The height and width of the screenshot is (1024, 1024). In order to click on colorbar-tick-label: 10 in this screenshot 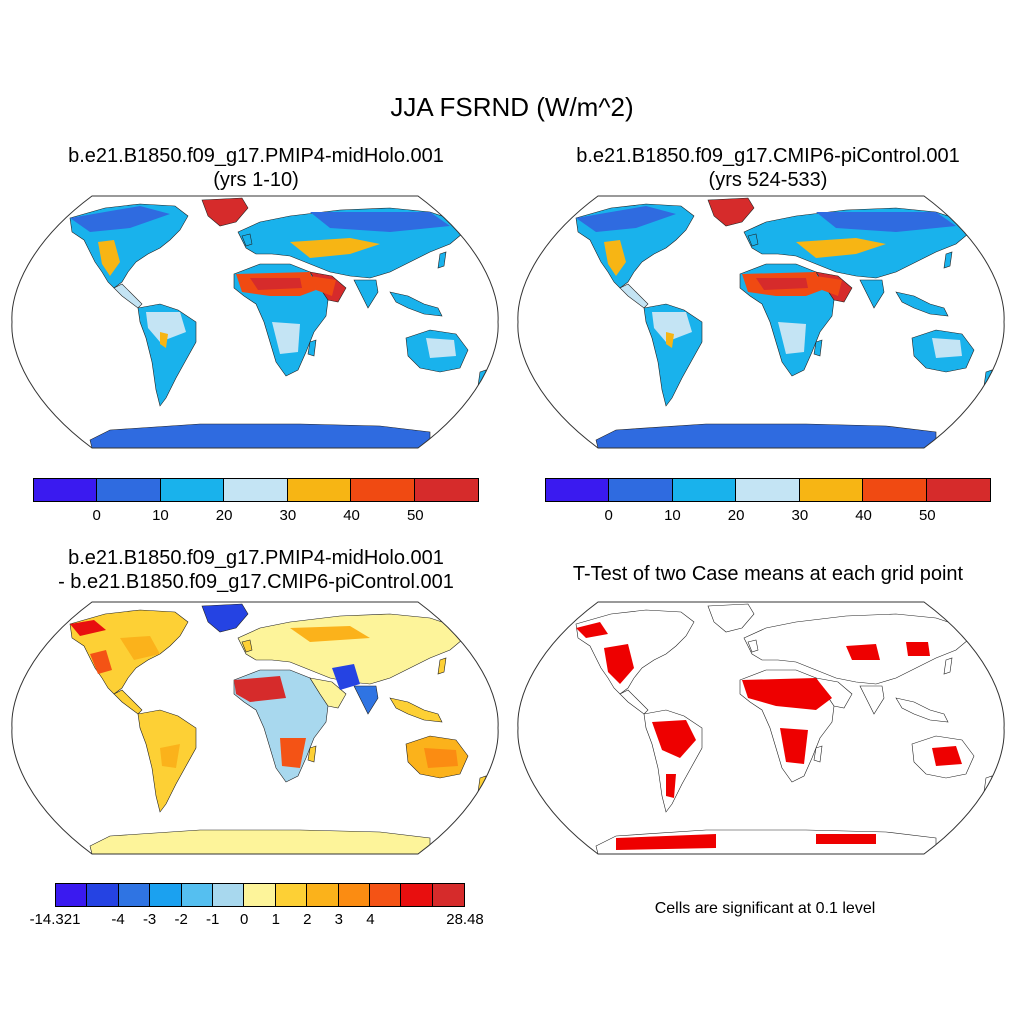, I will do `click(672, 515)`.